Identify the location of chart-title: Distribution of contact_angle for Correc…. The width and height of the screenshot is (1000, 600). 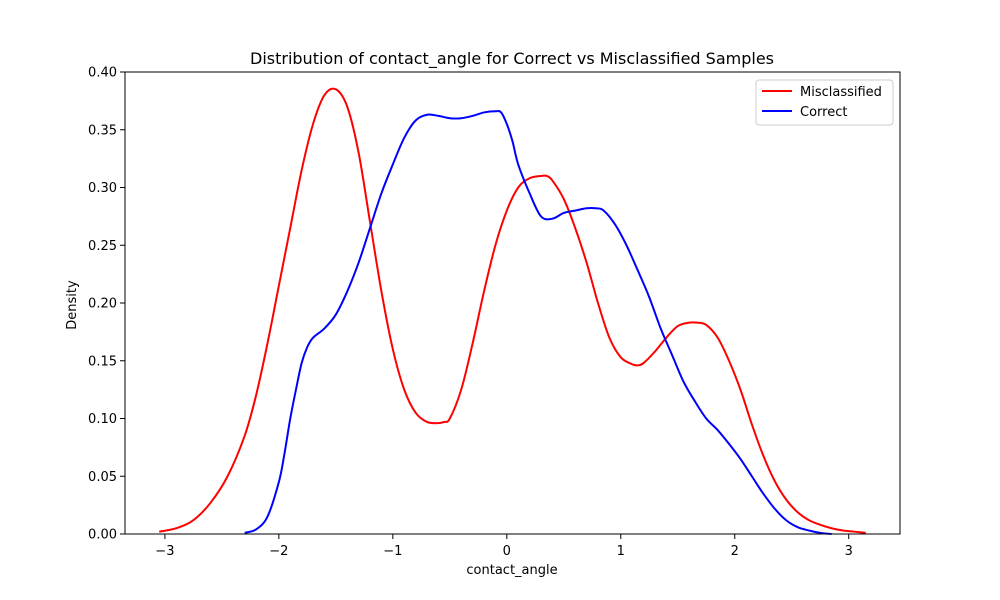
(512, 59).